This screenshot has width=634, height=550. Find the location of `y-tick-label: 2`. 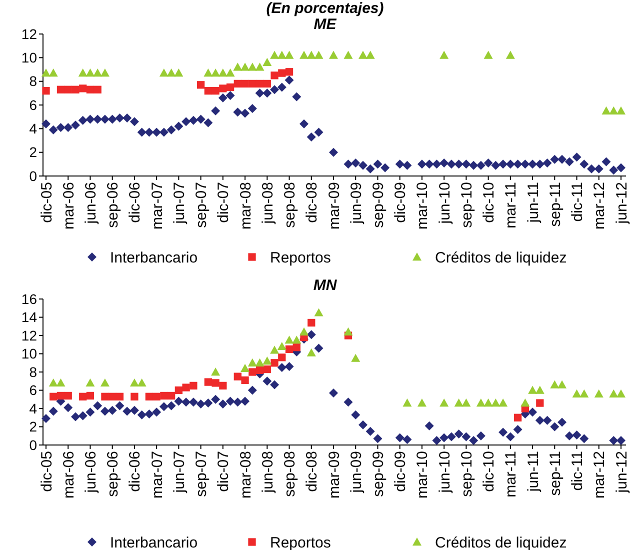

y-tick-label: 2 is located at coordinates (33, 152).